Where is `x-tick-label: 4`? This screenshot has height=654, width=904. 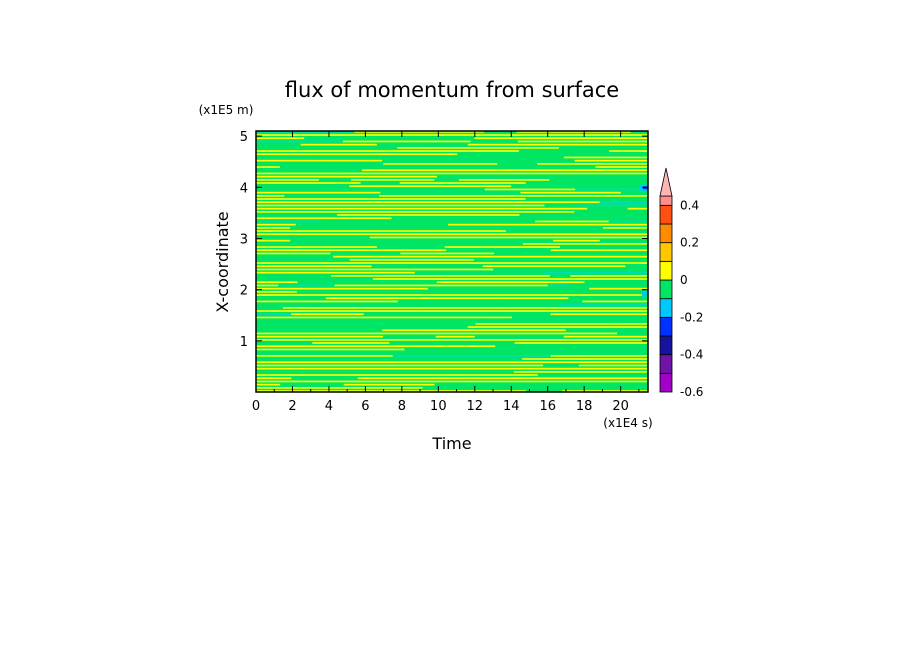 x-tick-label: 4 is located at coordinates (329, 406).